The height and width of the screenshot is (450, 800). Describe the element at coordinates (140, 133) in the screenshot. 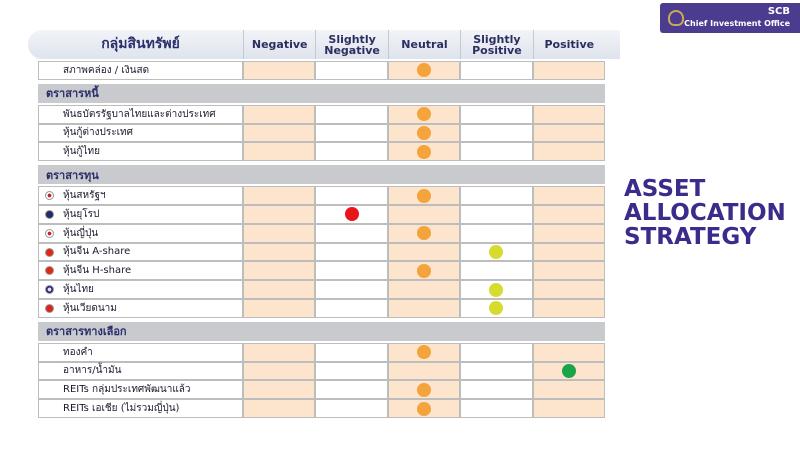

I see `row-label: หุ้นกู้ต่างประเทศ` at that location.